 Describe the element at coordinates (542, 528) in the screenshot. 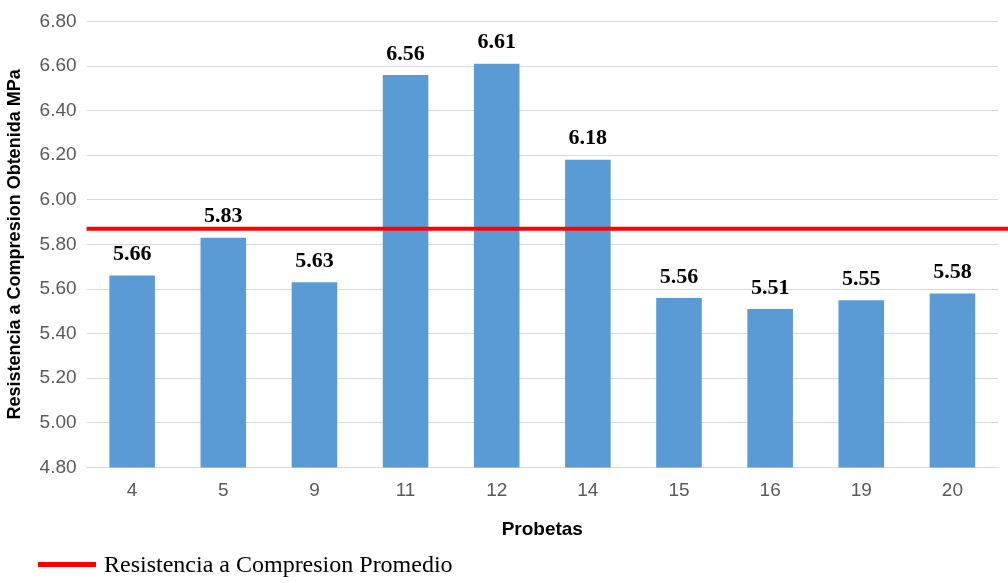

I see `x-axis-title: Probetas` at that location.